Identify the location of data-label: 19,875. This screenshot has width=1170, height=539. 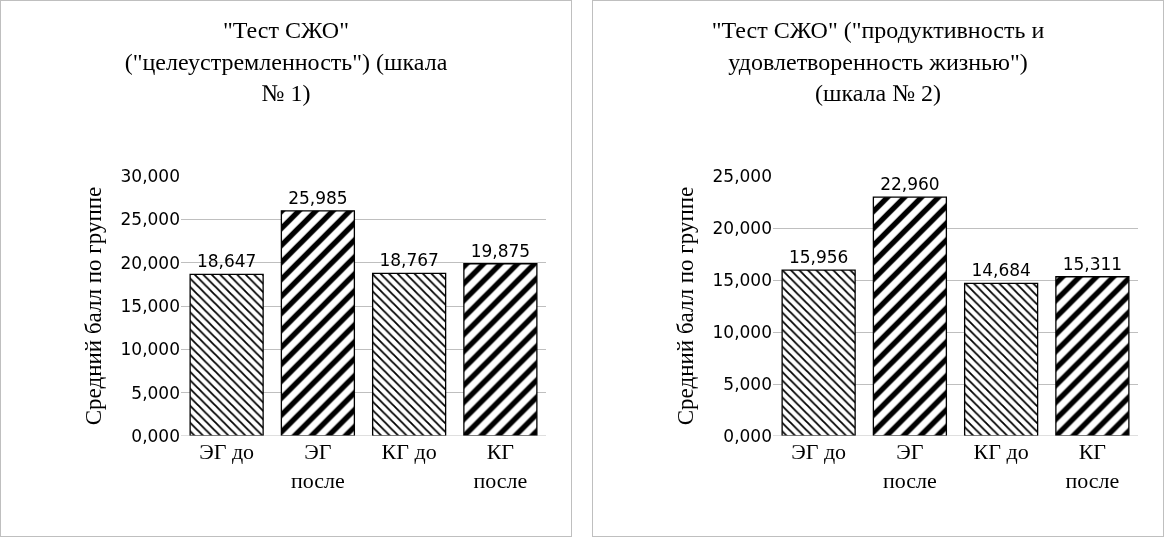
(500, 250).